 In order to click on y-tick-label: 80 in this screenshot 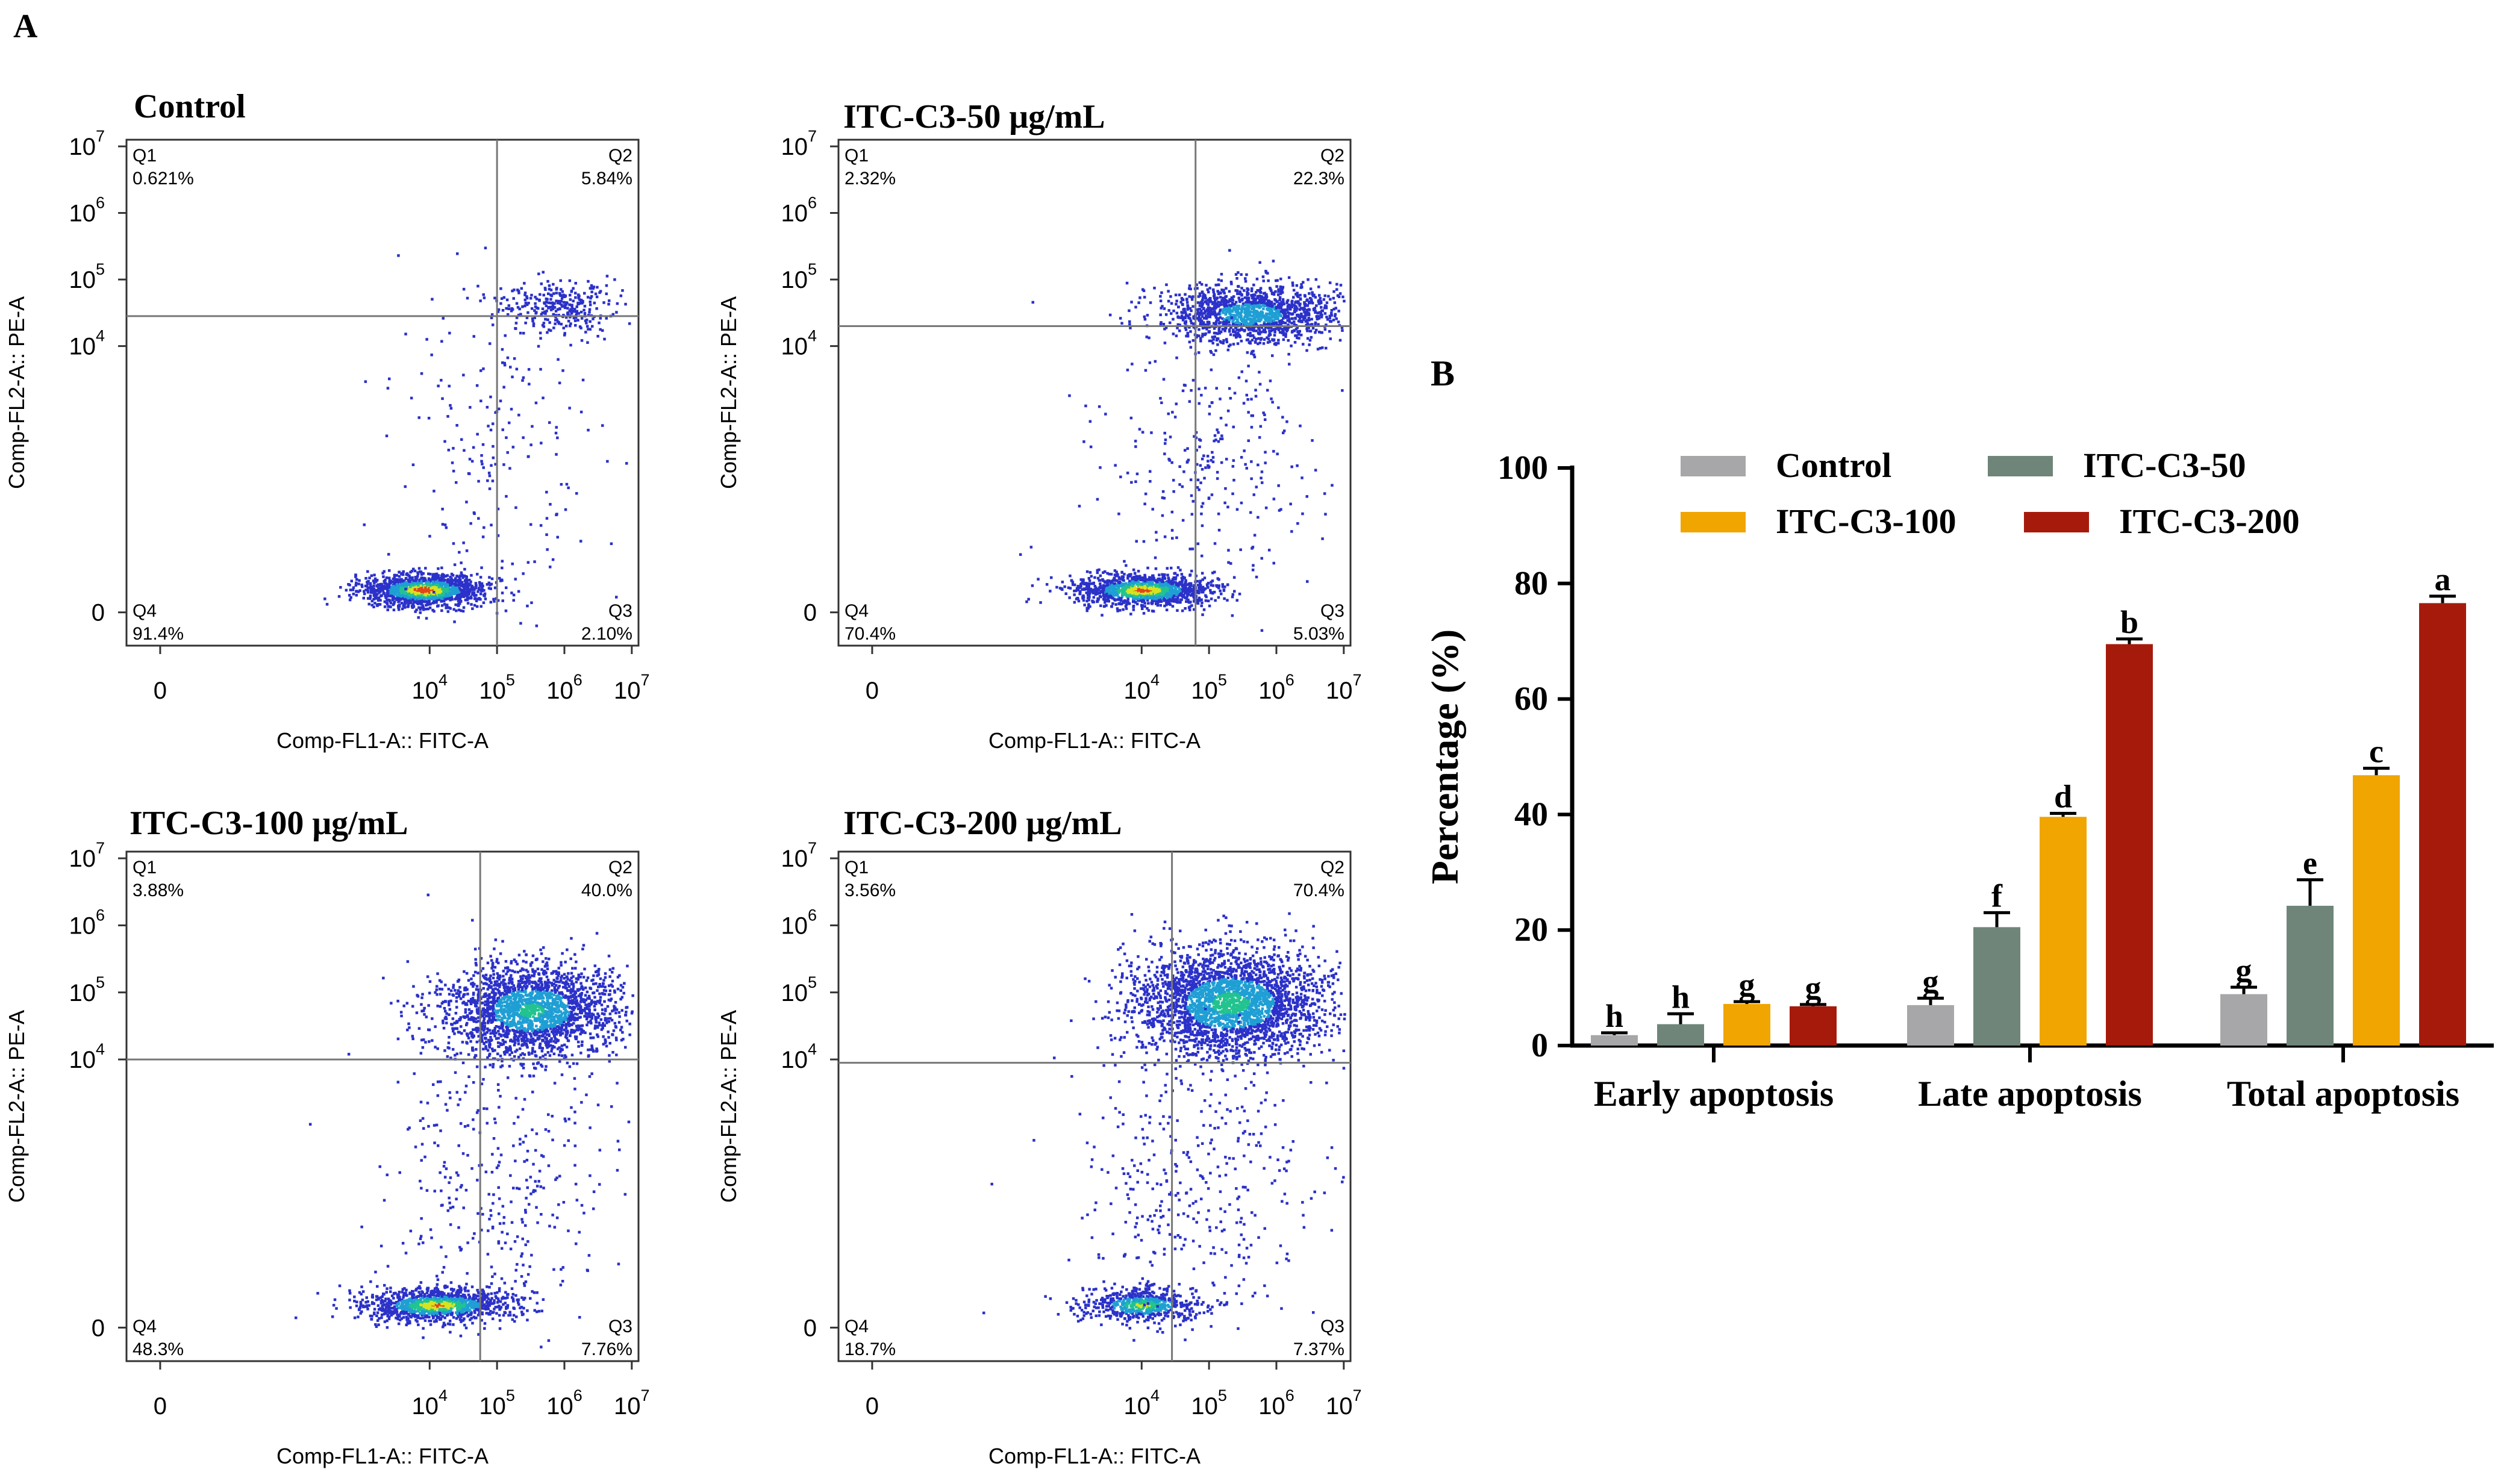, I will do `click(1531, 583)`.